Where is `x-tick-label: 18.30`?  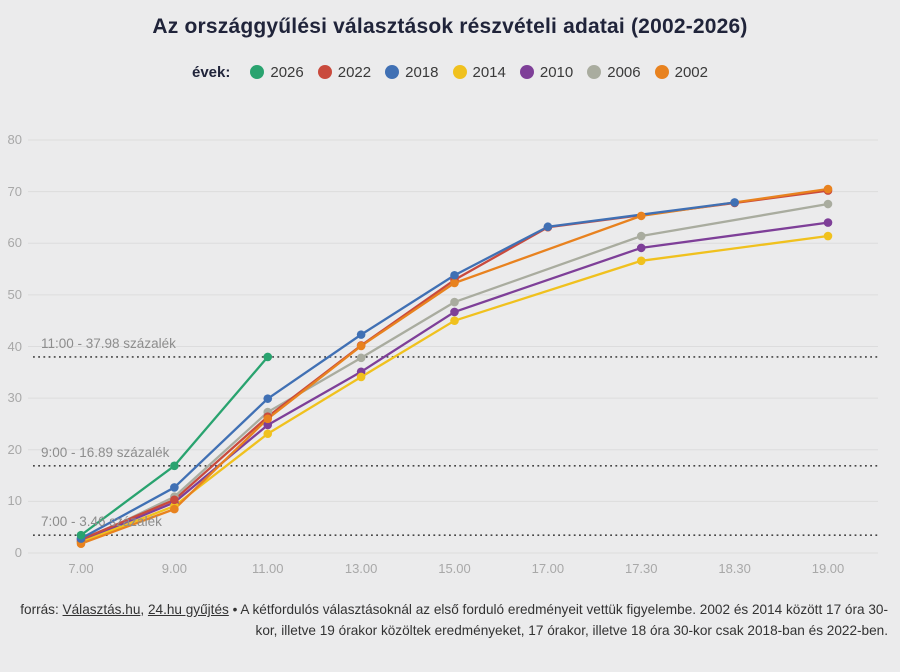 x-tick-label: 18.30 is located at coordinates (734, 568).